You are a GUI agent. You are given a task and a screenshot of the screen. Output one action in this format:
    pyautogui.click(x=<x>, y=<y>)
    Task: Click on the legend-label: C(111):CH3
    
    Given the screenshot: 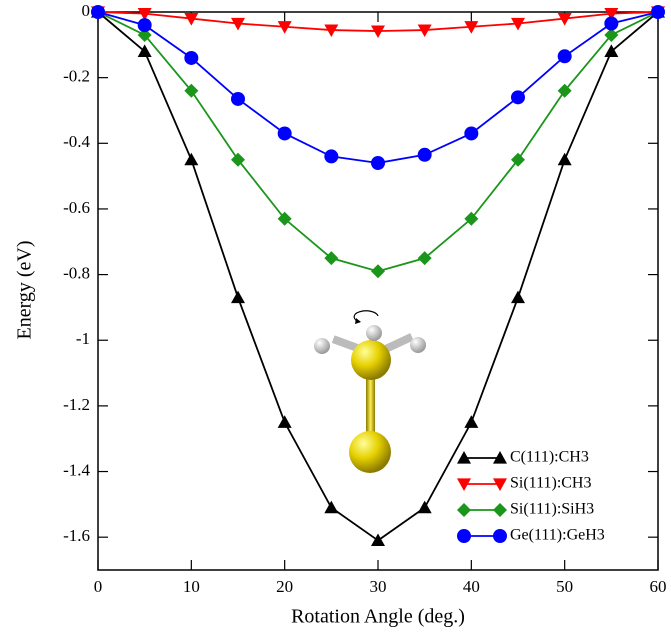 What is the action you would take?
    pyautogui.click(x=549, y=457)
    